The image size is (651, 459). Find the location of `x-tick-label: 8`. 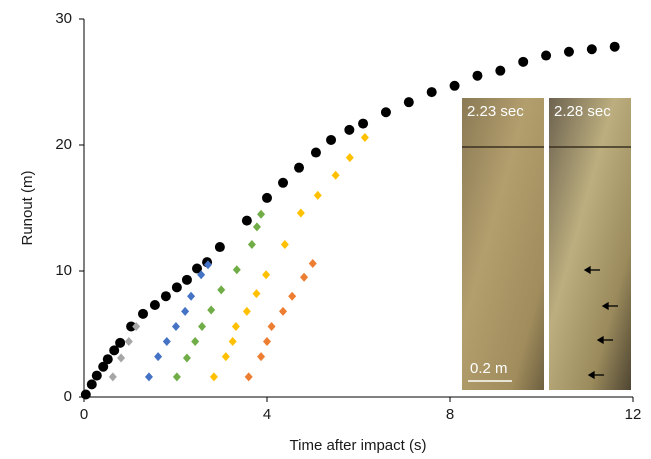

x-tick-label: 8 is located at coordinates (450, 414).